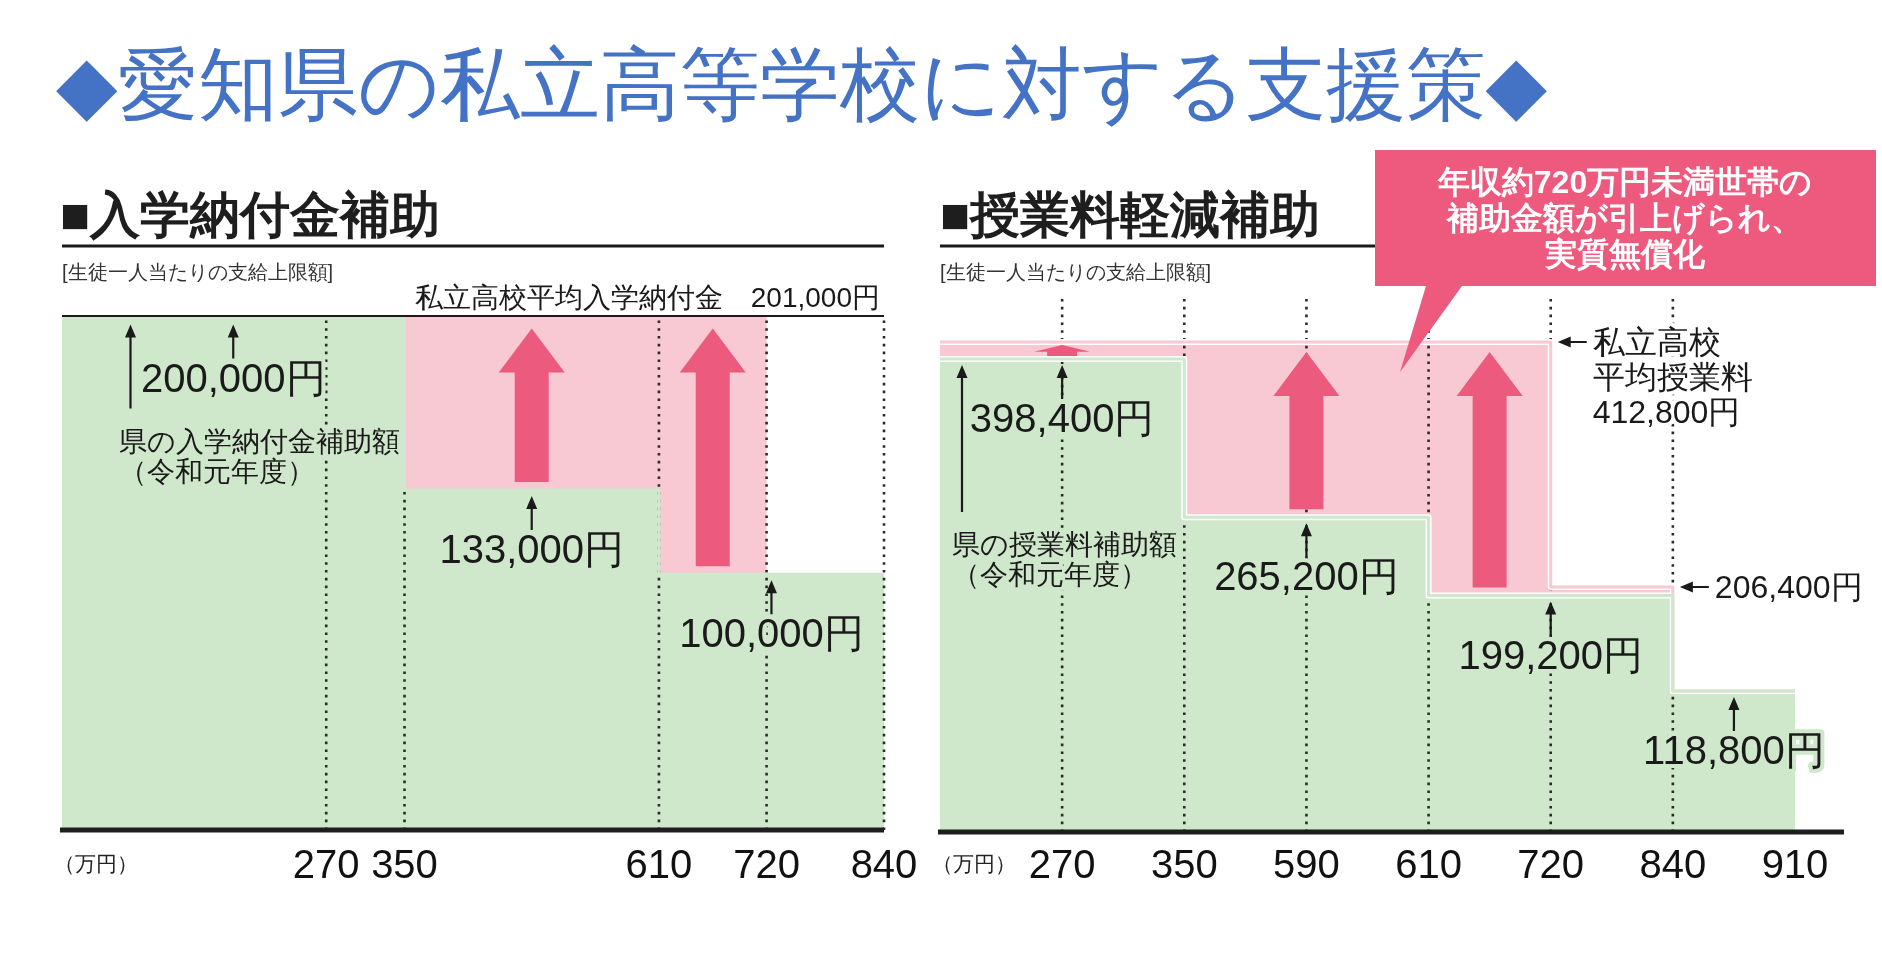 The image size is (1882, 965). I want to click on data-label: 133,000円, so click(532, 548).